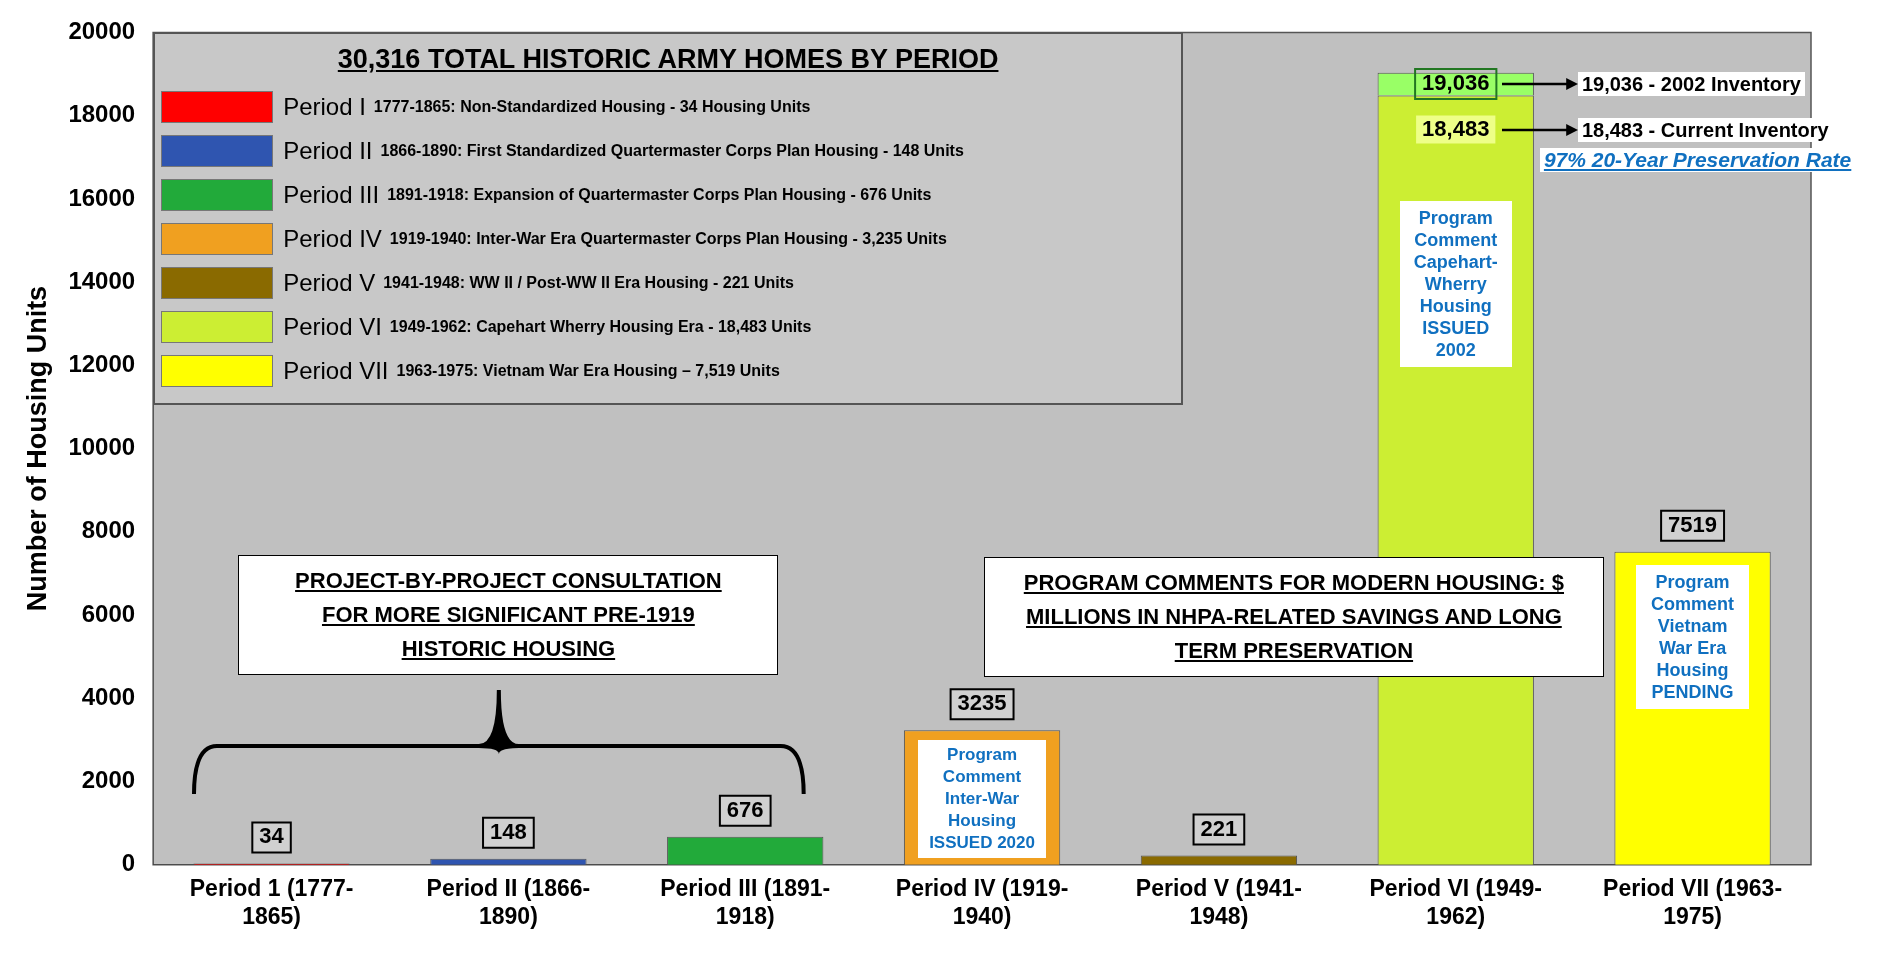  Describe the element at coordinates (102, 447) in the screenshot. I see `y-tick-label: 10000` at that location.